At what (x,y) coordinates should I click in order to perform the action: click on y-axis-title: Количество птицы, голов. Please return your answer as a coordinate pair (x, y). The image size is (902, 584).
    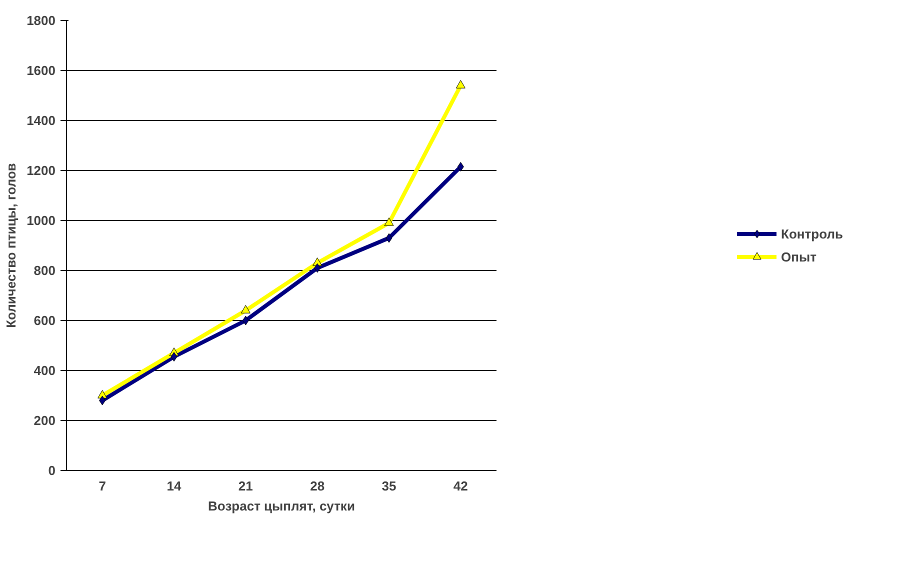
    Looking at the image, I should click on (11, 245).